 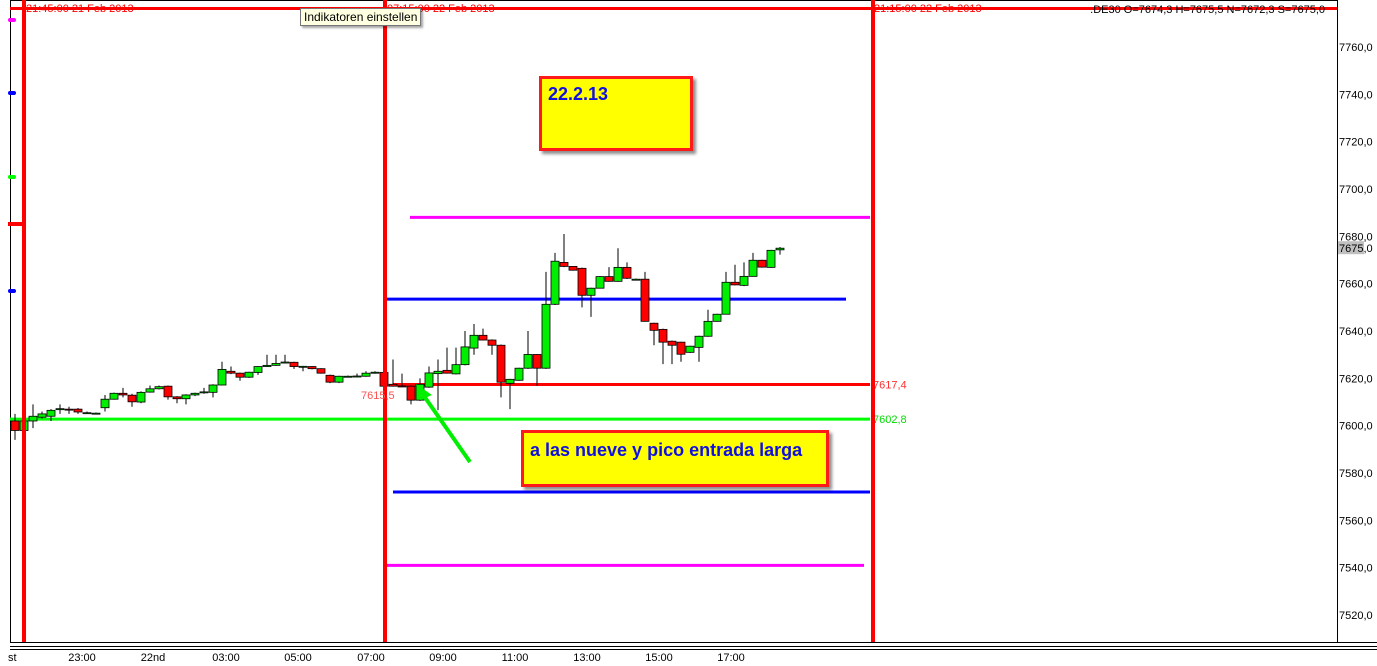 I want to click on x-tick-label: 11:00, so click(x=515, y=658).